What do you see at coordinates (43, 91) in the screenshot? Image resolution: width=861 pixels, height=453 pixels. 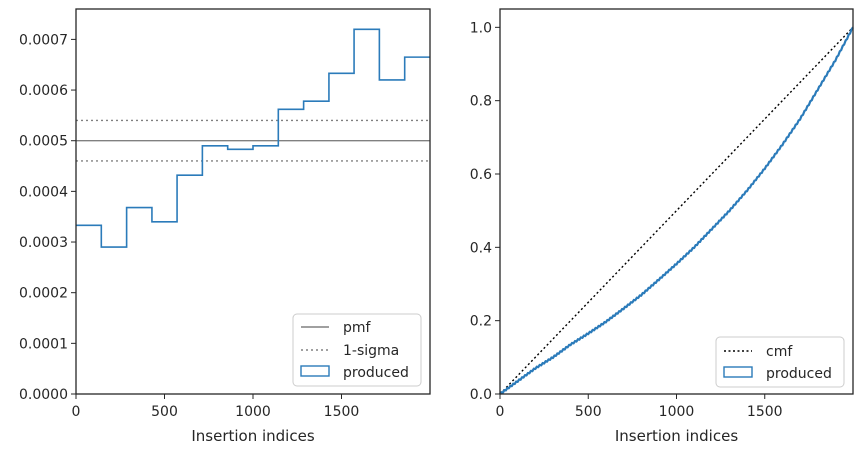 I see `y-tick-label: 0.0006` at bounding box center [43, 91].